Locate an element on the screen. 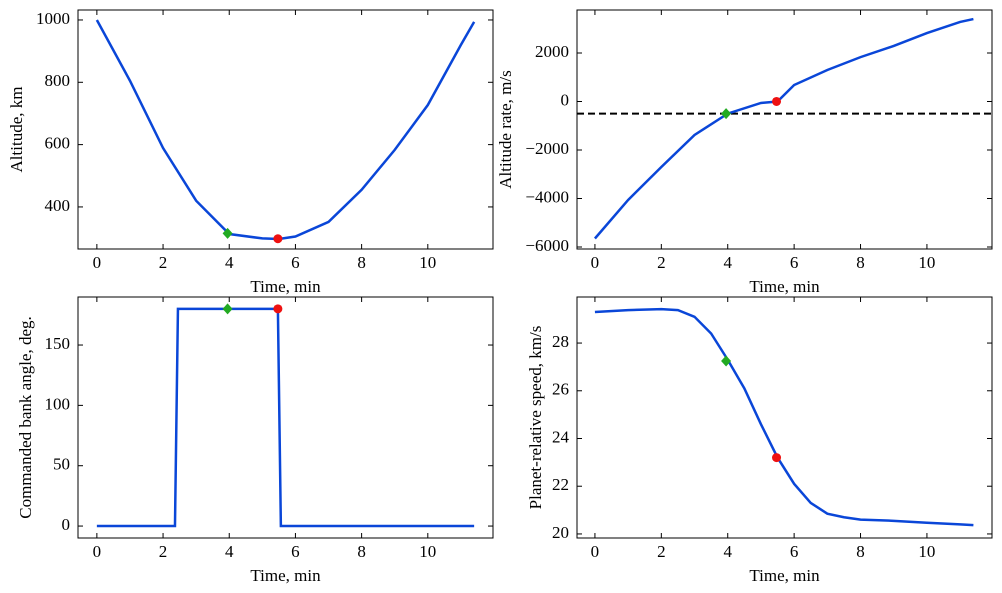  y-tick-label: 150 is located at coordinates (58, 343).